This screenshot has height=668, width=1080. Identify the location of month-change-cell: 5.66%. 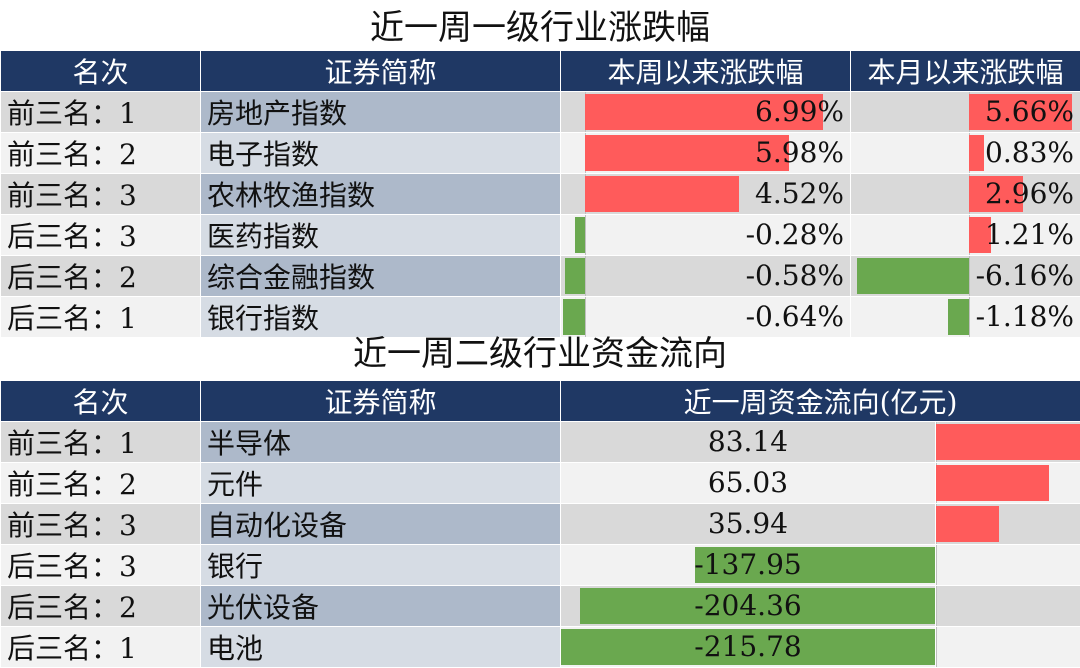
(965, 112).